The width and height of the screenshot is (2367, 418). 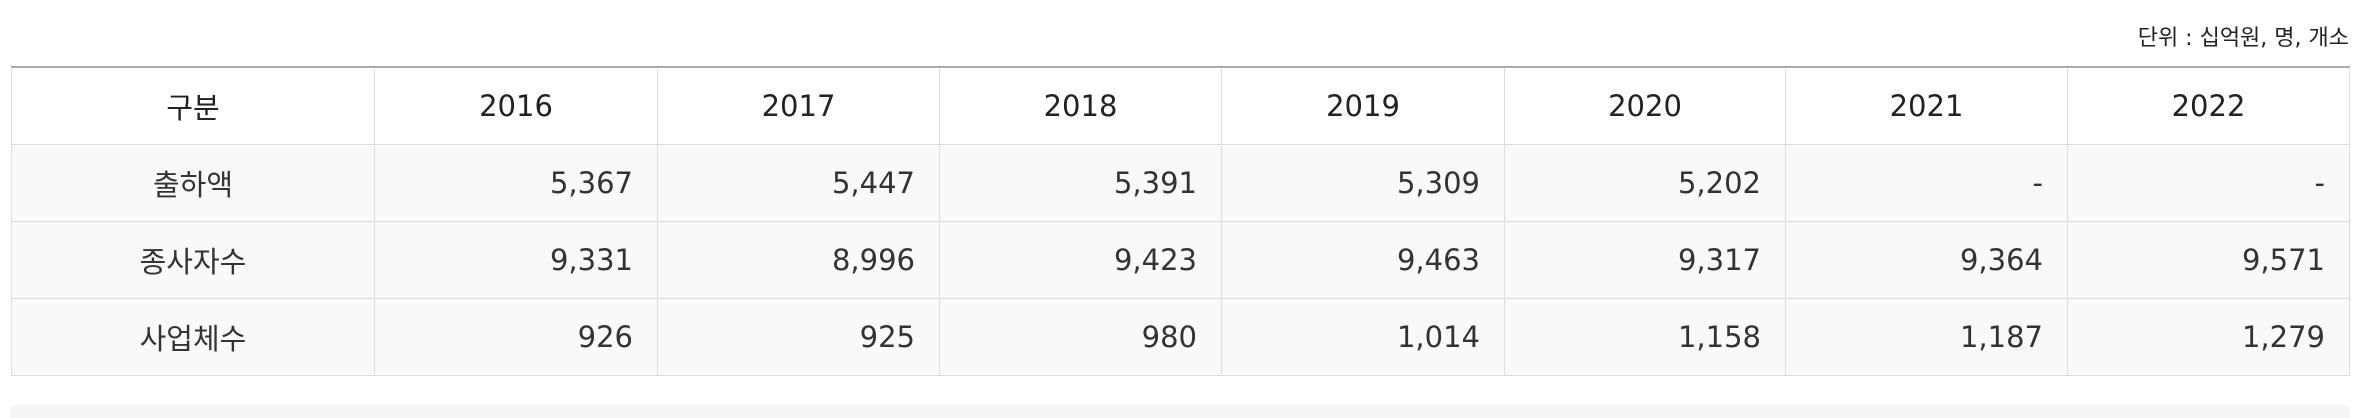 I want to click on header-cell: 2021, so click(x=1926, y=105).